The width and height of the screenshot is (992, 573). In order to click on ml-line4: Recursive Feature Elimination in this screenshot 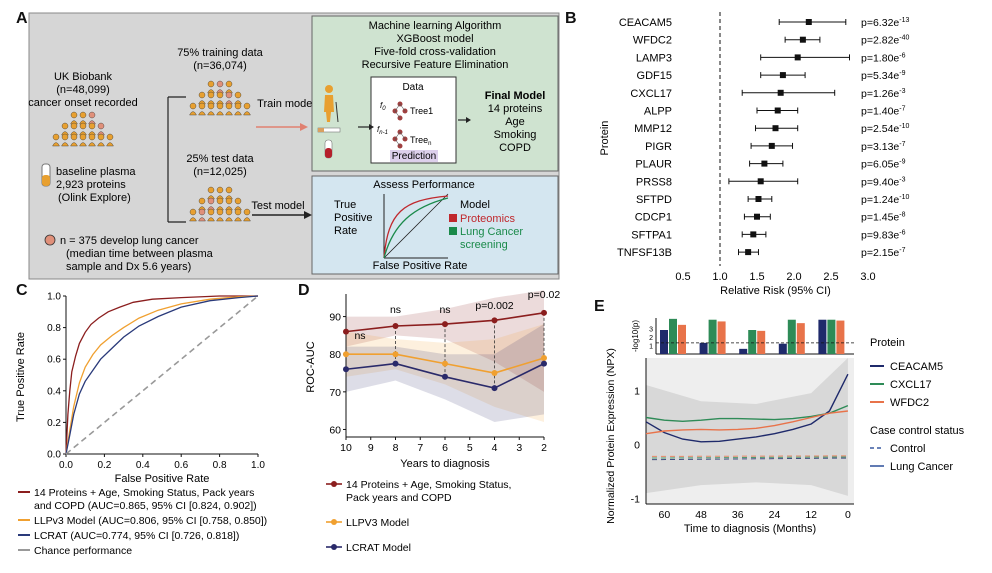, I will do `click(435, 65)`.